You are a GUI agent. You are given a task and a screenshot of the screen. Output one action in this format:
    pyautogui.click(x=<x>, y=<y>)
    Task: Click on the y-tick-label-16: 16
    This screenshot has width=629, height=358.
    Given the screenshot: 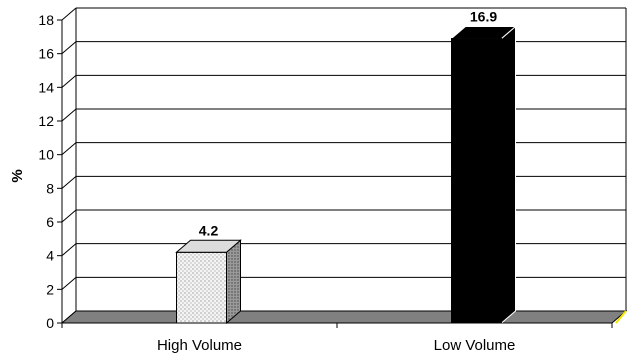 What is the action you would take?
    pyautogui.click(x=46, y=54)
    